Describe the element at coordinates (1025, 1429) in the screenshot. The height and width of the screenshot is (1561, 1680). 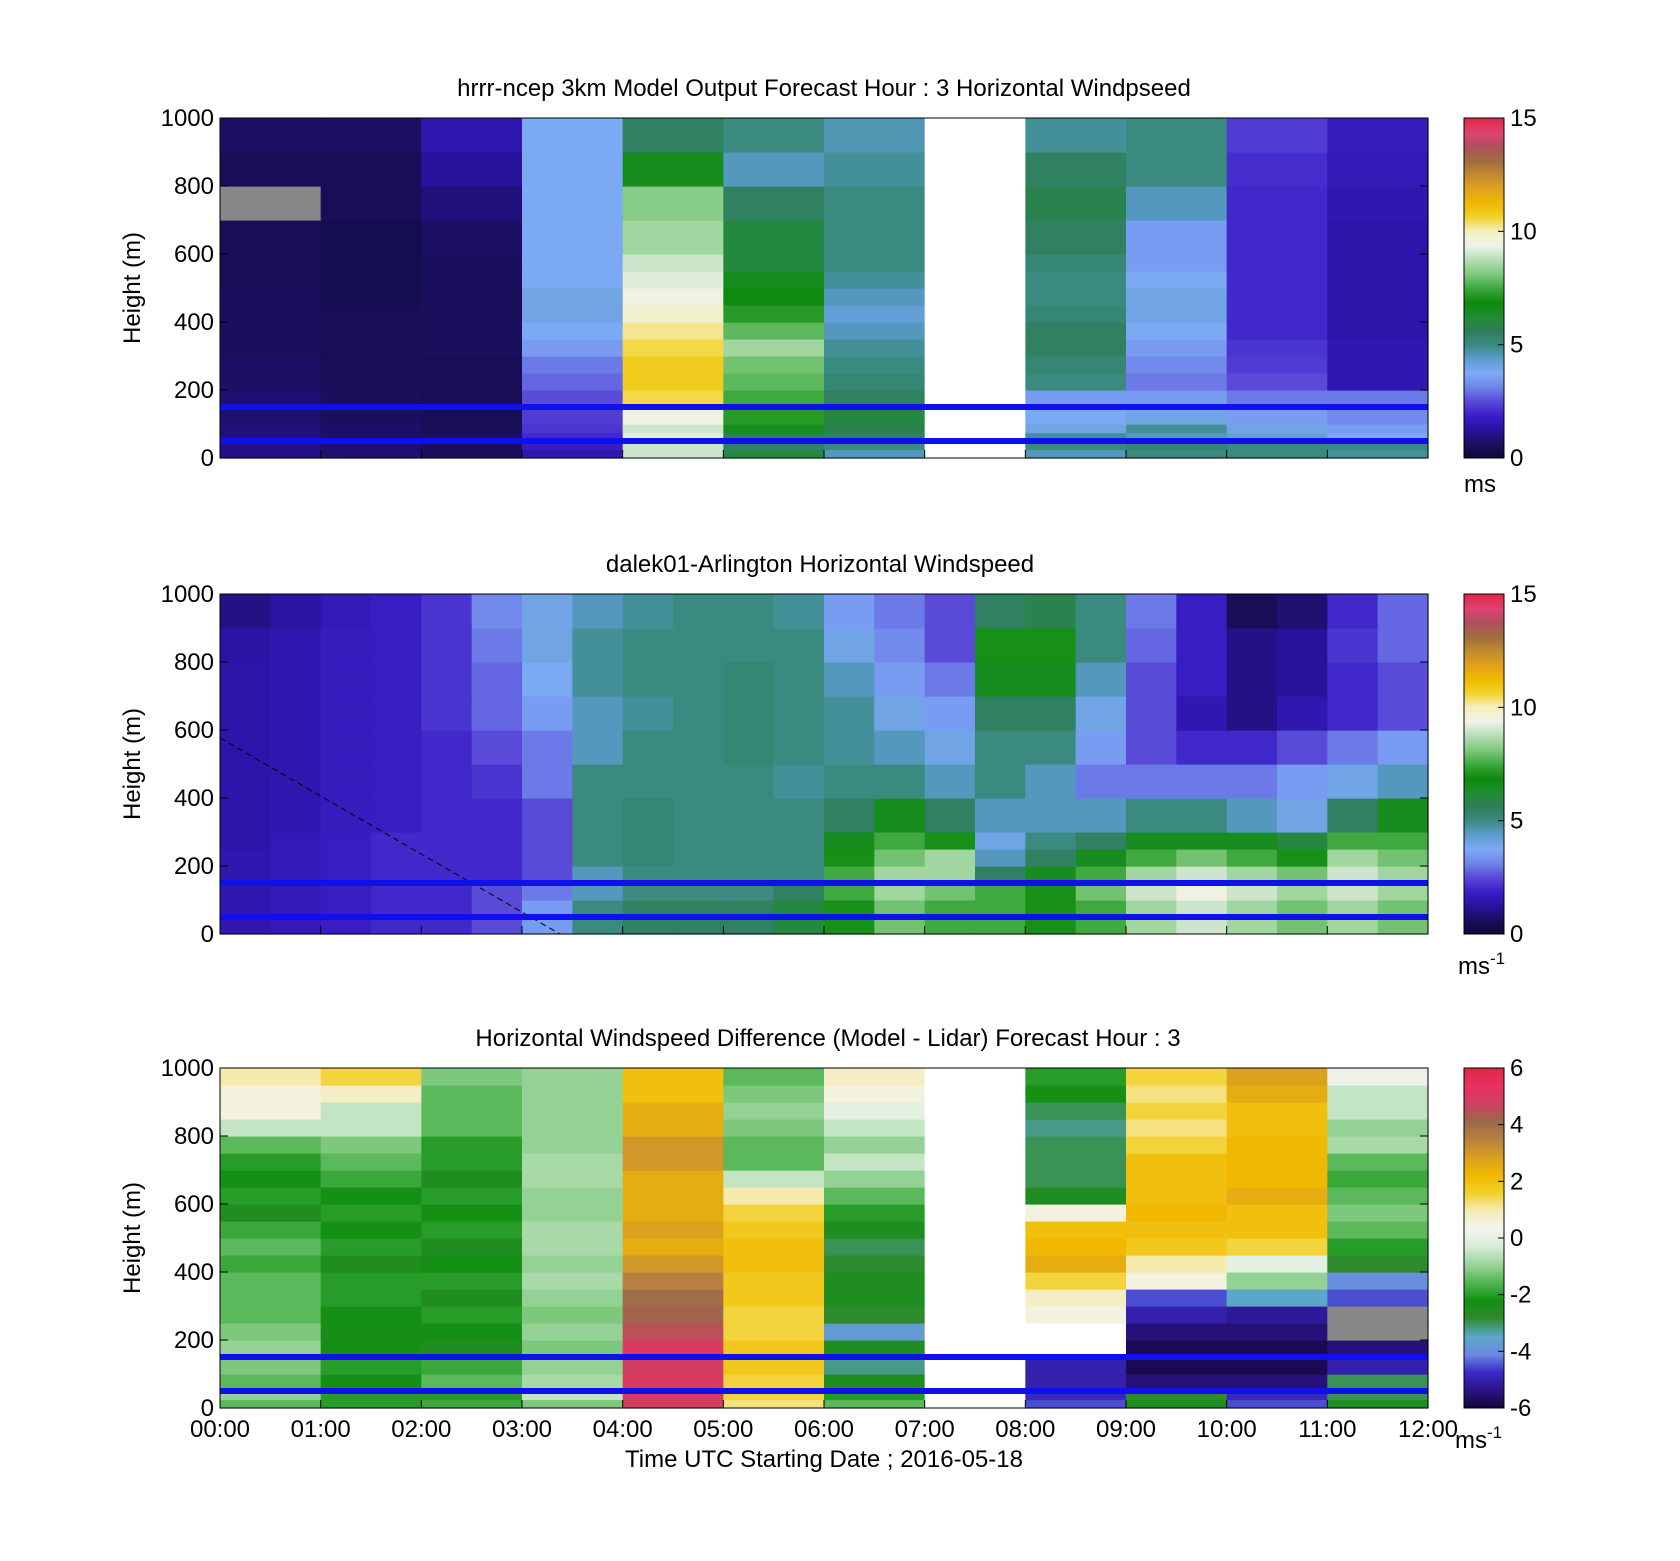
I see `x-tick-label: 08:00` at that location.